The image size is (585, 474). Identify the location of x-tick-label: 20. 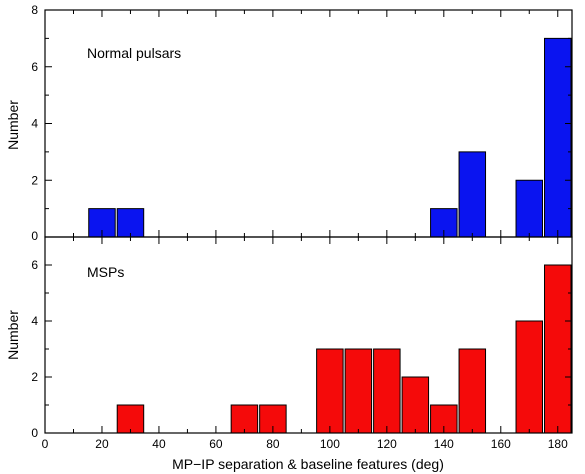
(102, 444).